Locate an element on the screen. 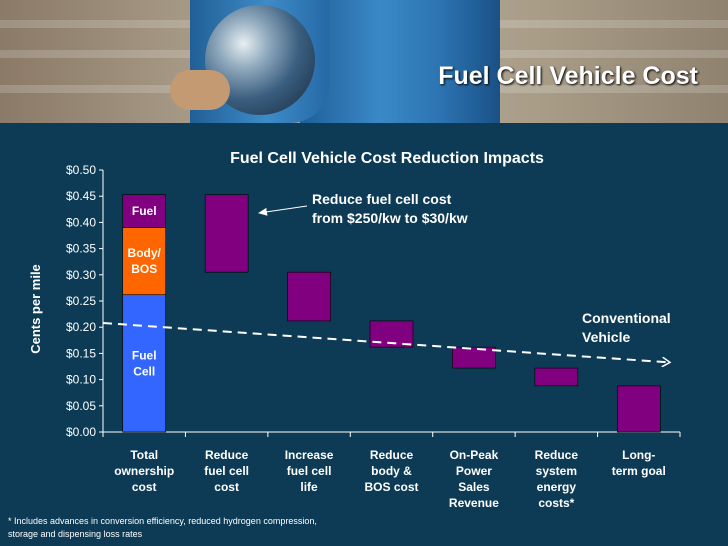 Image resolution: width=728 pixels, height=546 pixels. conventional-vehicle-line is located at coordinates (385, 342).